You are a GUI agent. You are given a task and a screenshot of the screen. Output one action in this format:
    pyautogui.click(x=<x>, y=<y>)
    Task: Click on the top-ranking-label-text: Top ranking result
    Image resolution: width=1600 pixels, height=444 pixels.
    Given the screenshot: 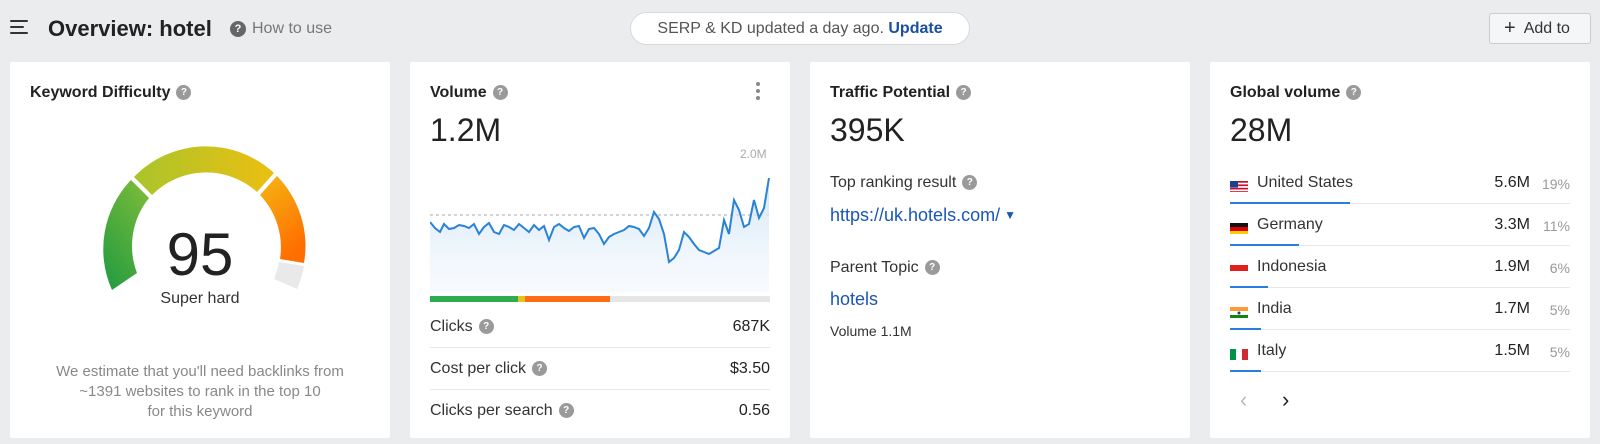 What is the action you would take?
    pyautogui.click(x=893, y=182)
    